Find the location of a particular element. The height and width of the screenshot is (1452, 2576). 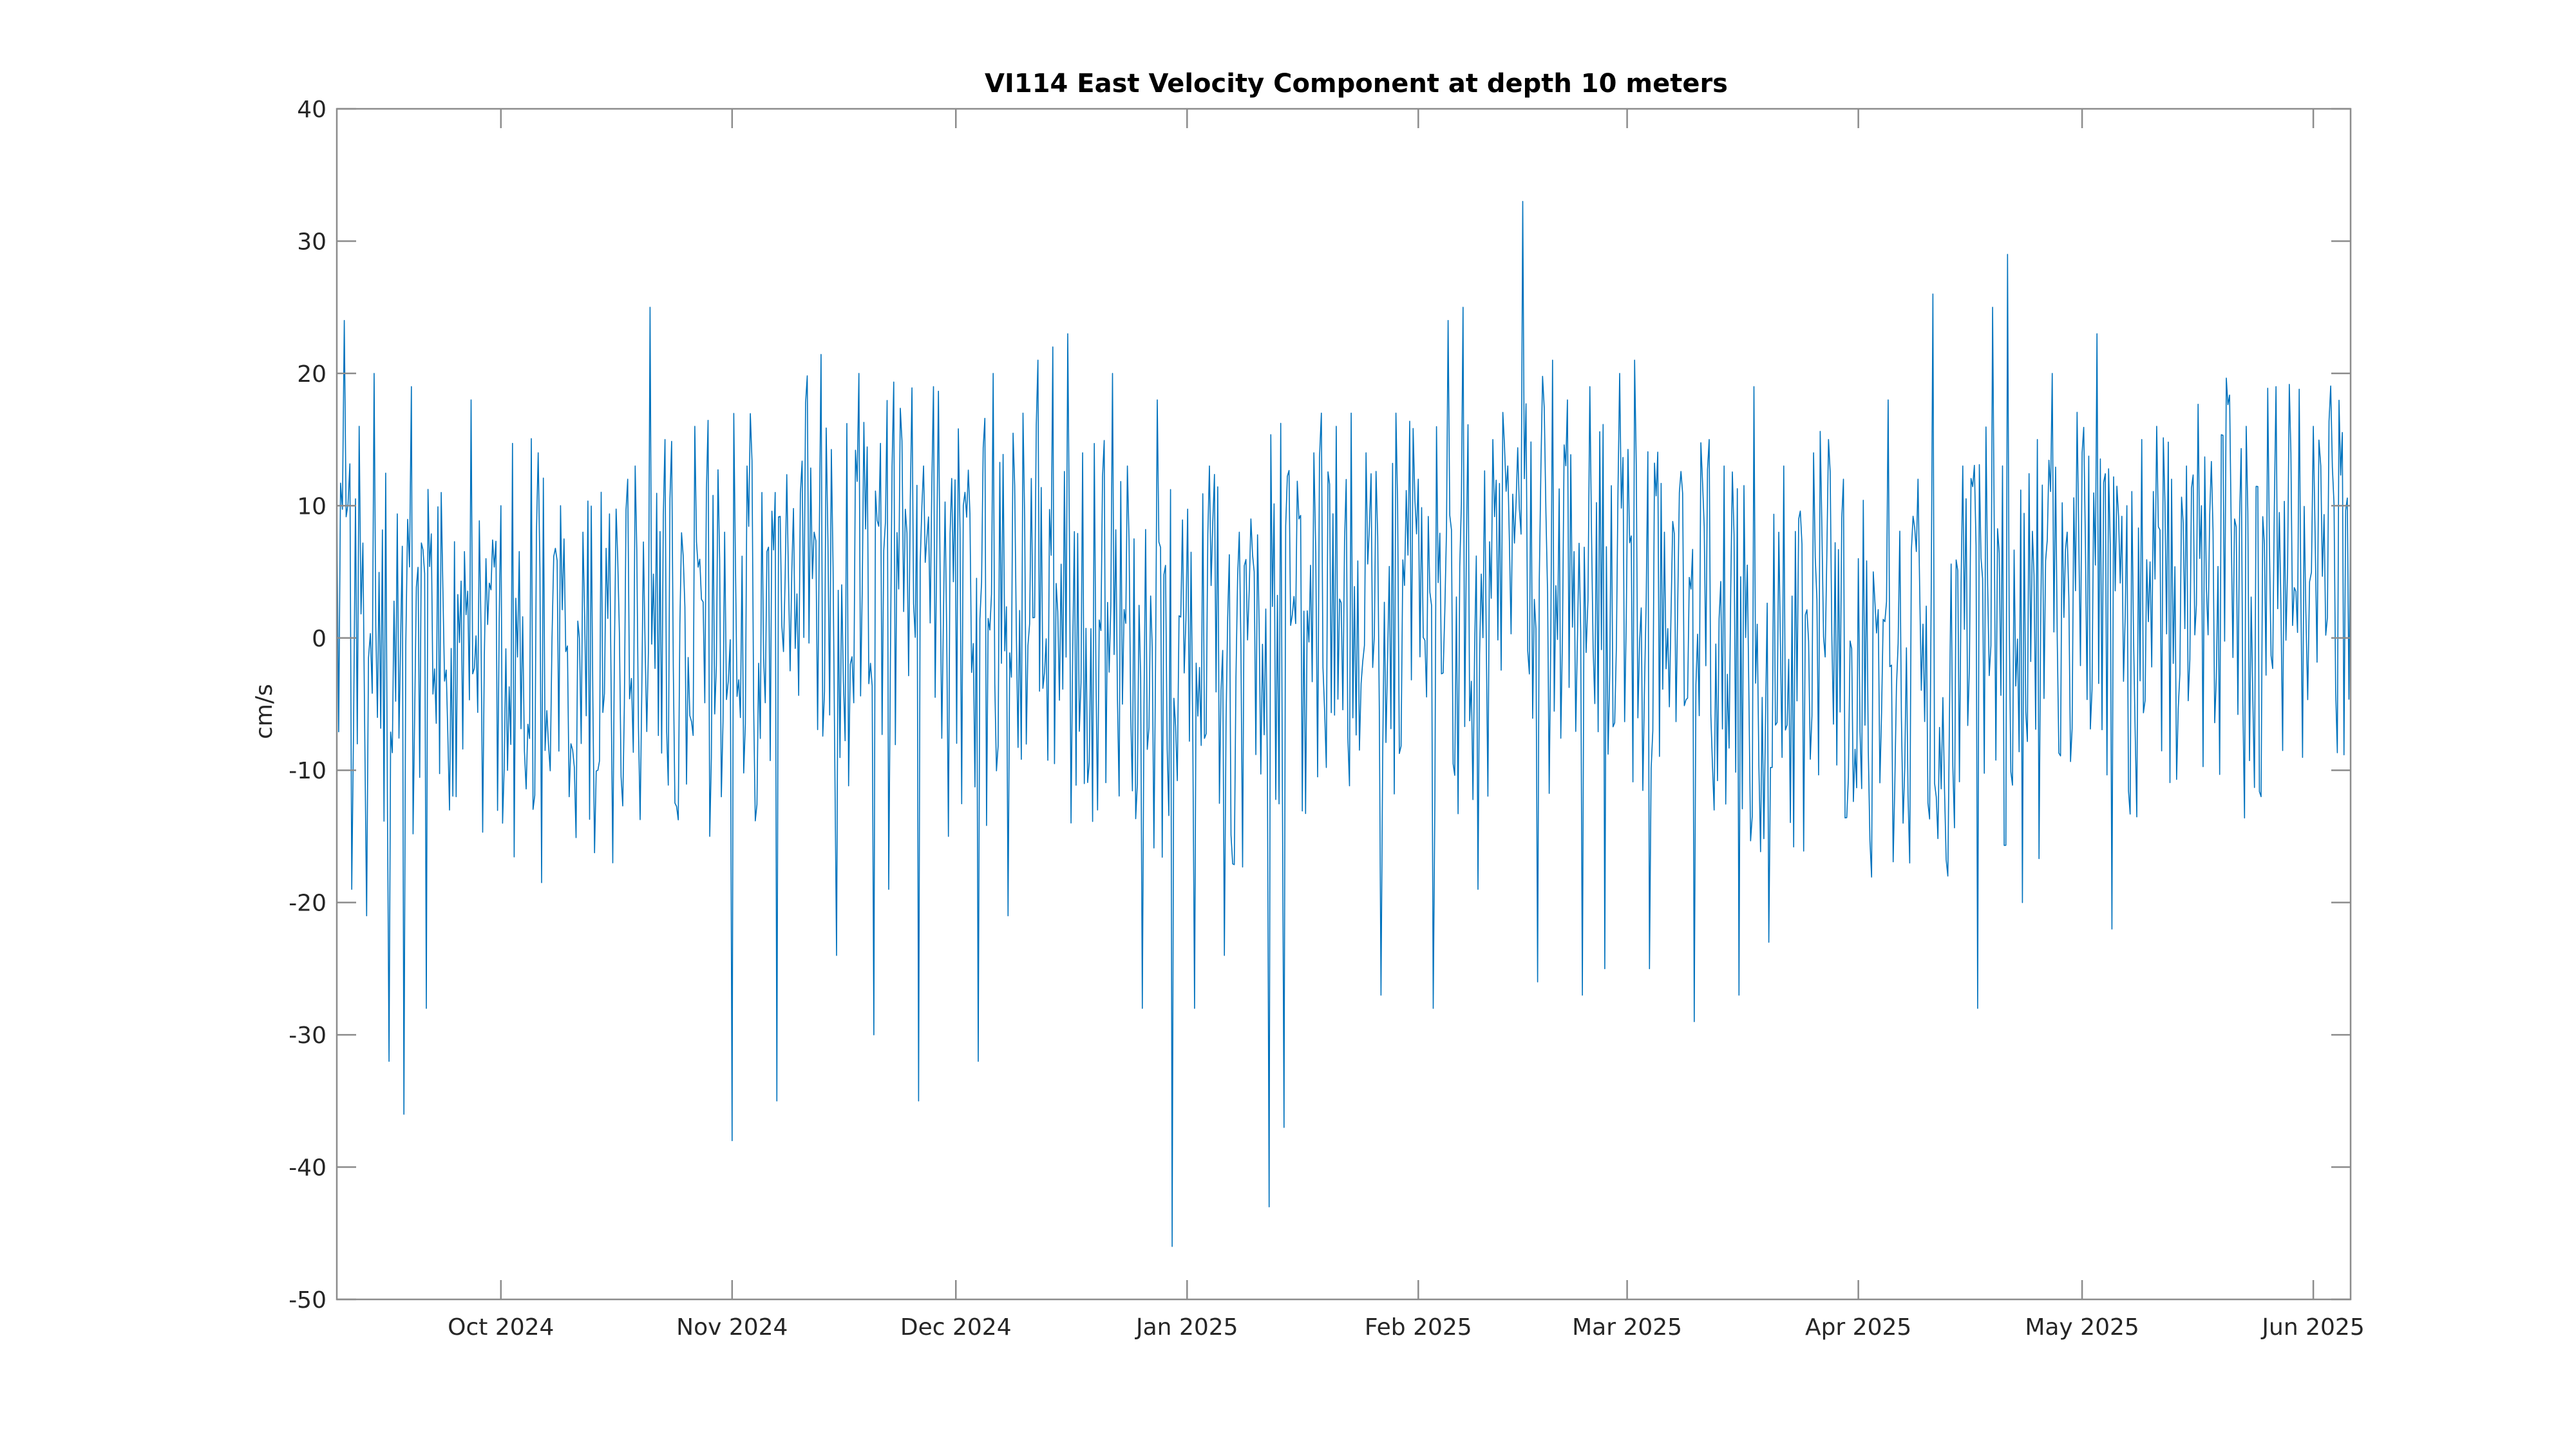

y-tick-label: 30 is located at coordinates (312, 242).